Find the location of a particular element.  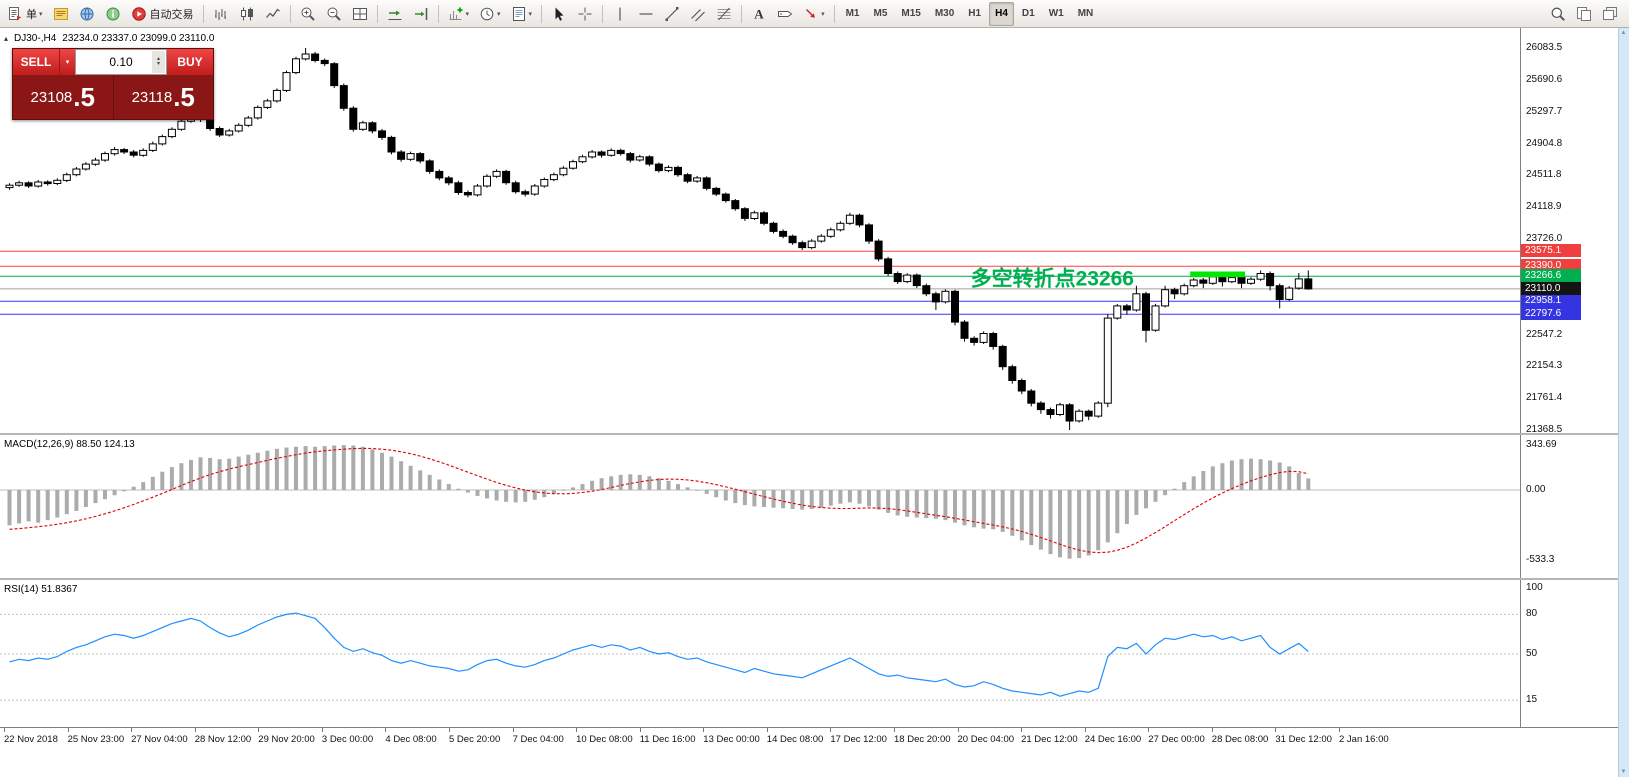

scroll-down-arrow-icon: ▼ is located at coordinates (1623, 772).